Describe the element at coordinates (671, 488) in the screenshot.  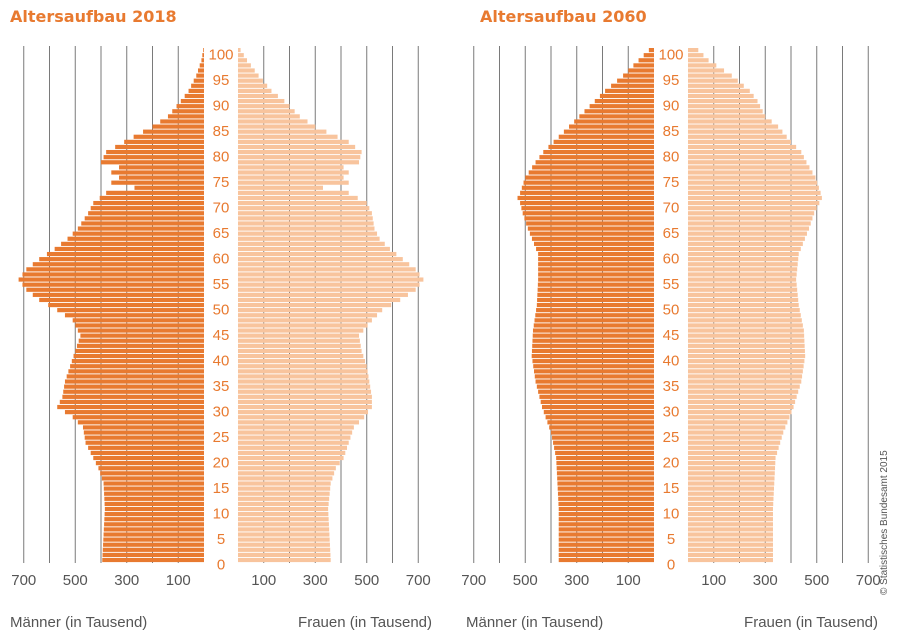
I see `age-tick-label: 15` at that location.